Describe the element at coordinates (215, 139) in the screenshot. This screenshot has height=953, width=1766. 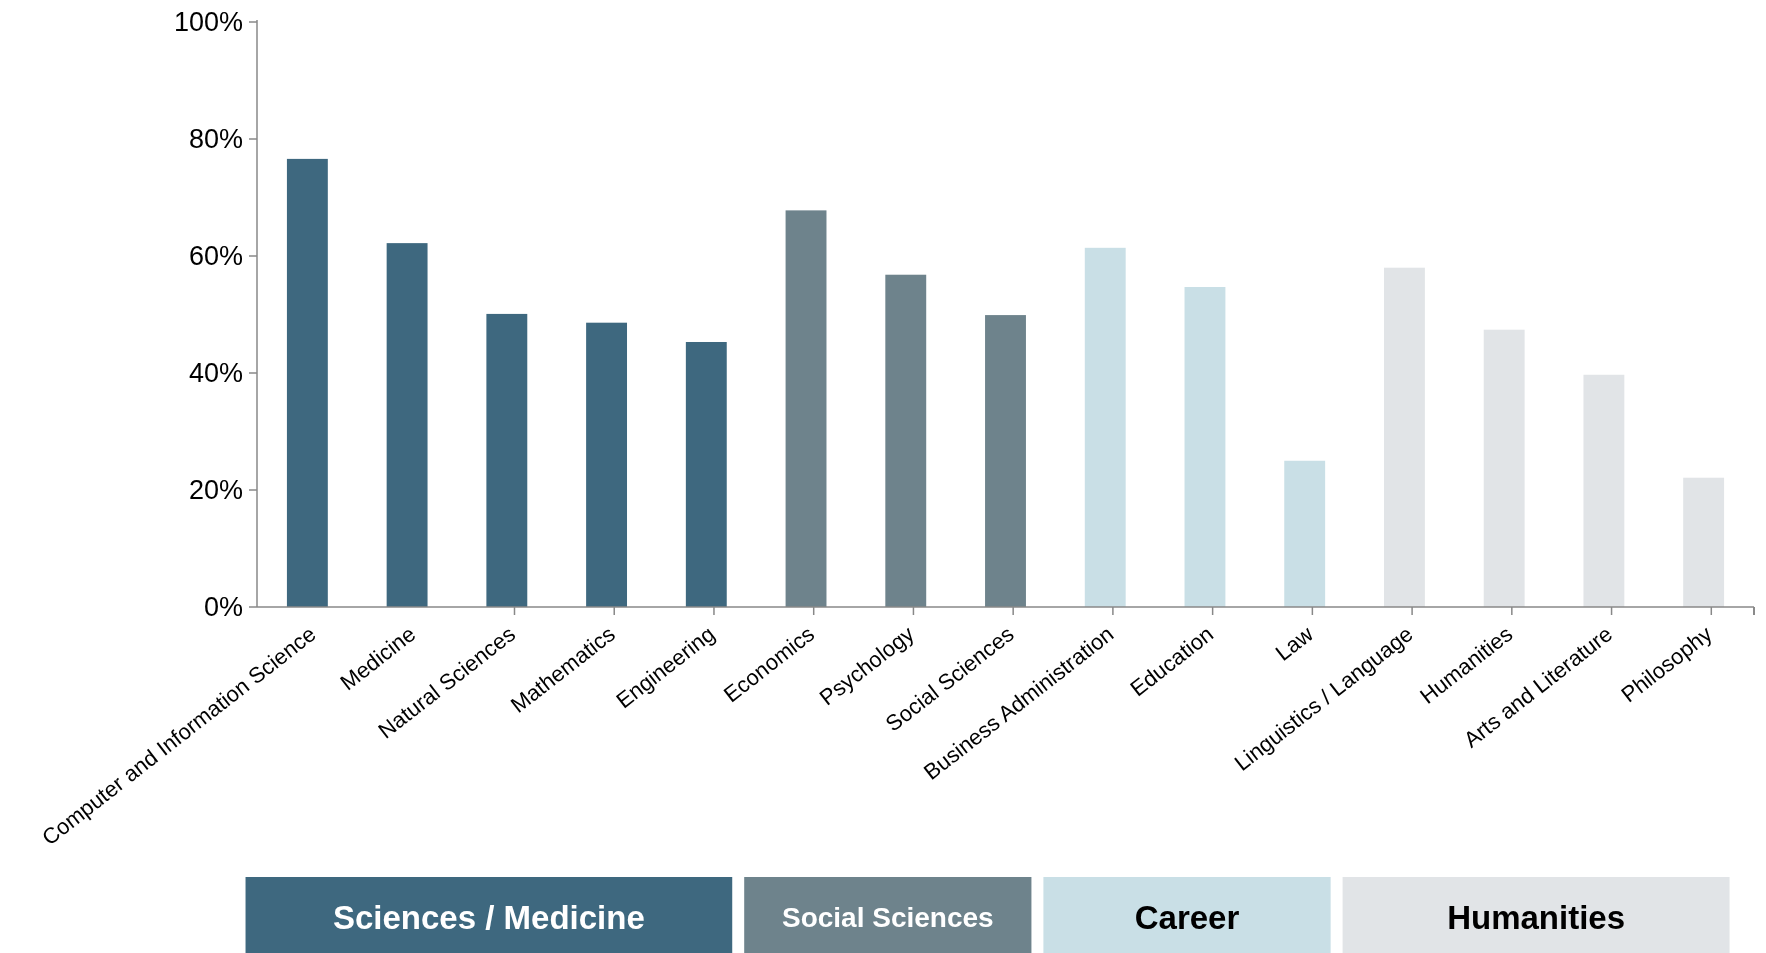
I see `y-tick-label: 80%` at that location.